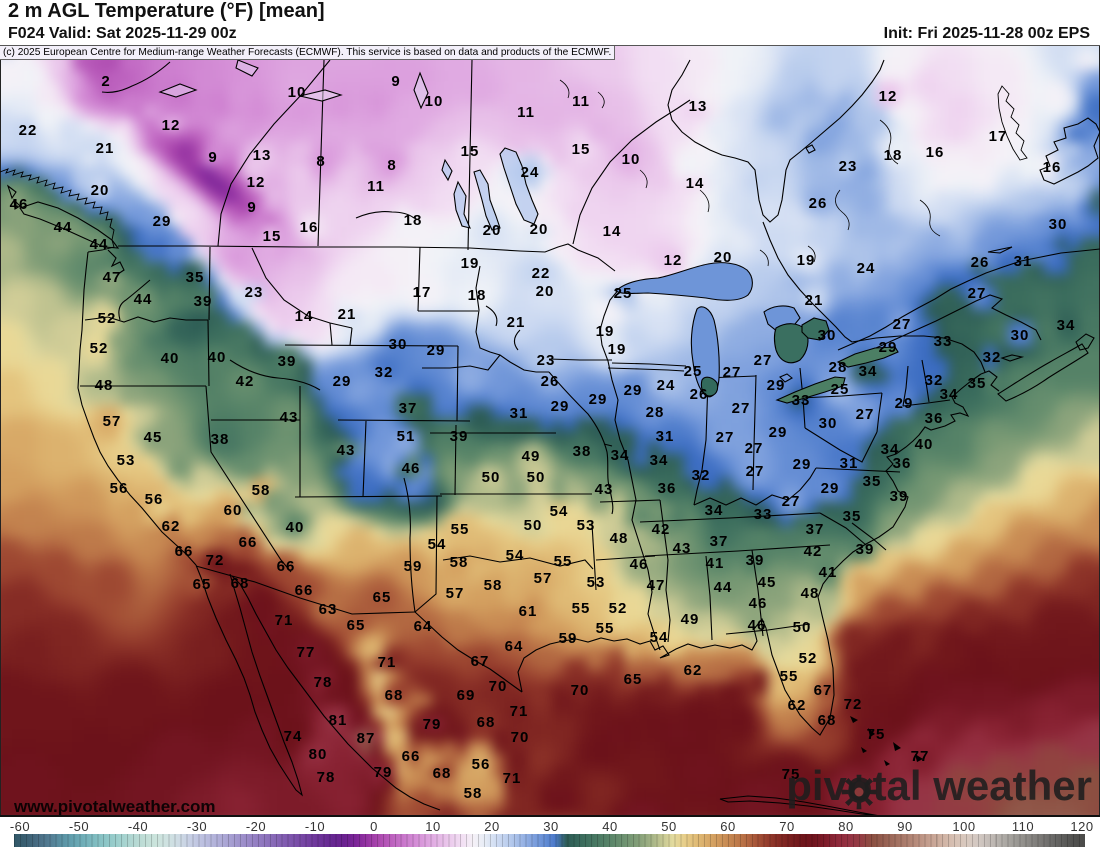 Image resolution: width=1100 pixels, height=850 pixels. I want to click on svg-text: 80, so click(318, 754).